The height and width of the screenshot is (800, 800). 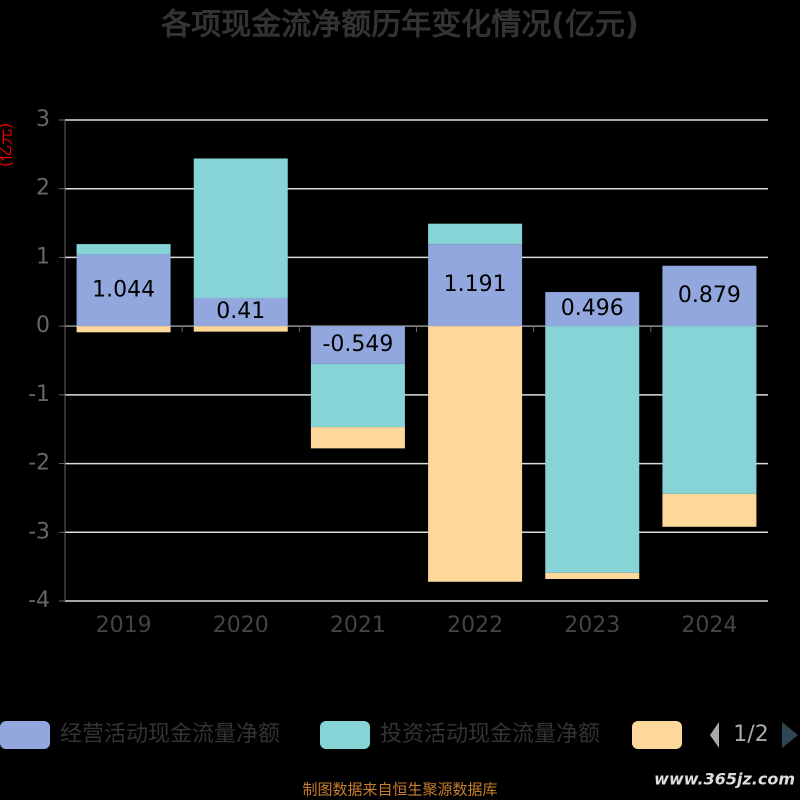 What do you see at coordinates (124, 625) in the screenshot?
I see `x-tick-label: 2019` at bounding box center [124, 625].